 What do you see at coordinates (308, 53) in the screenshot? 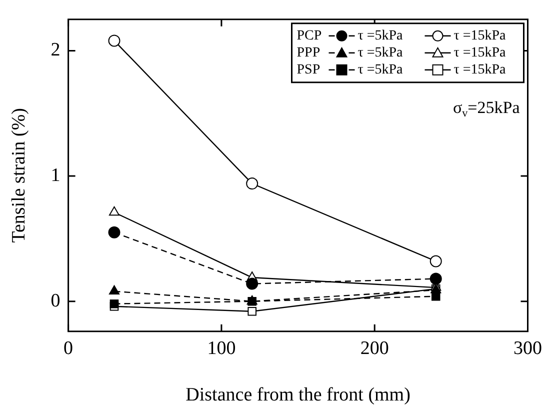
I see `annotation: PPP` at bounding box center [308, 53].